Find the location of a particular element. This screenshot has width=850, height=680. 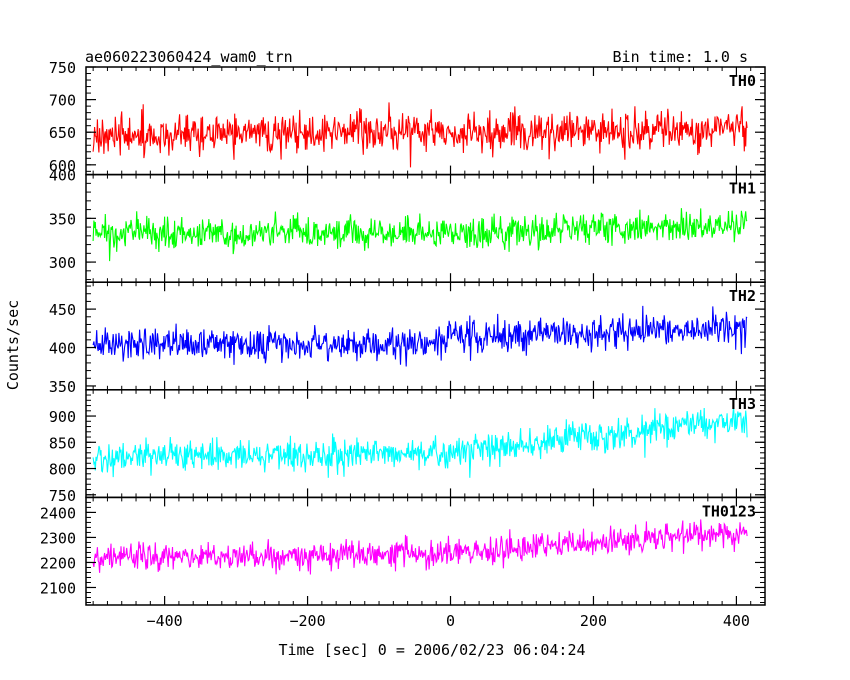

y-axis-label: Counts/sec is located at coordinates (13, 345).